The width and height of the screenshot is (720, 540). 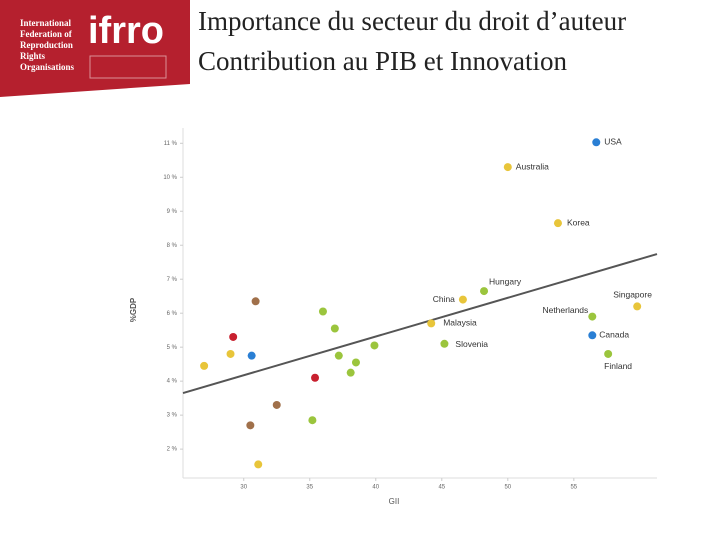 I want to click on y-tick-label: 8 %, so click(x=172, y=246).